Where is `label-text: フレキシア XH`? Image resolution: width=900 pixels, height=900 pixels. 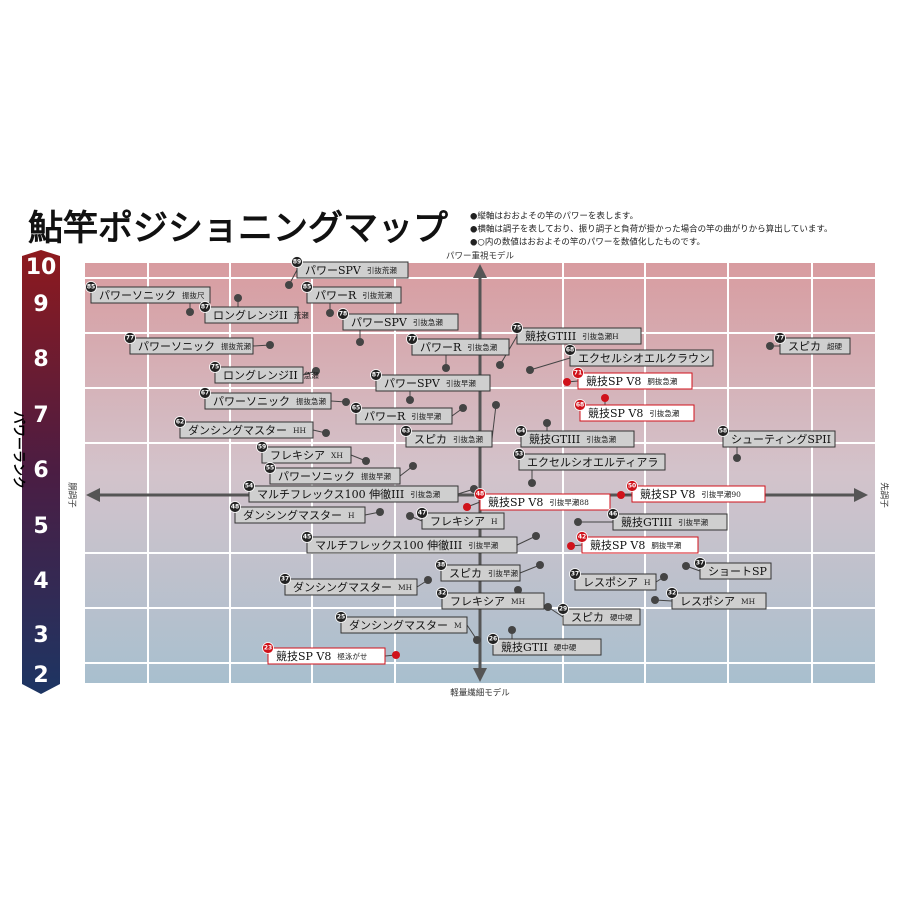 label-text: フレキシア XH is located at coordinates (306, 455).